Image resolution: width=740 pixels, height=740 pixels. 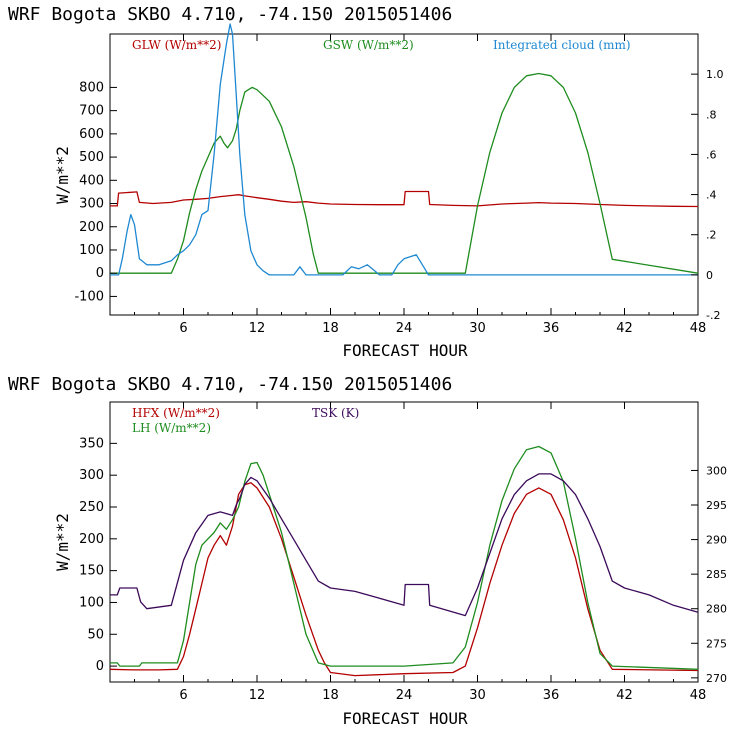 What do you see at coordinates (368, 45) in the screenshot?
I see `legend-gsw: GSW (W/m**2)` at bounding box center [368, 45].